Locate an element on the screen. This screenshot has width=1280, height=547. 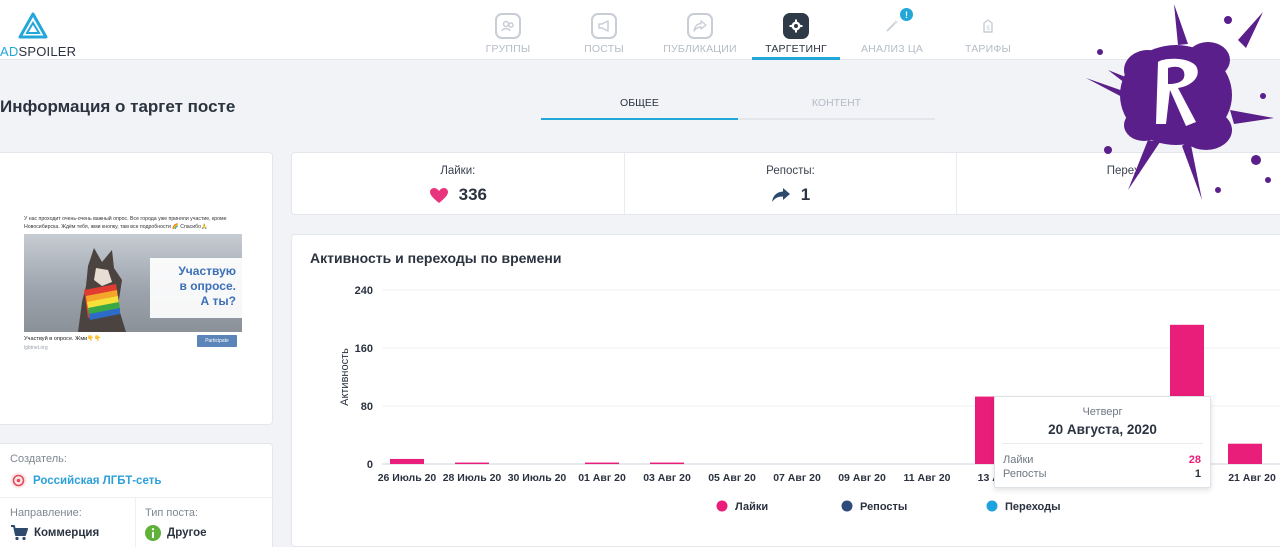
legend-item-0: Лайки is located at coordinates (742, 507).